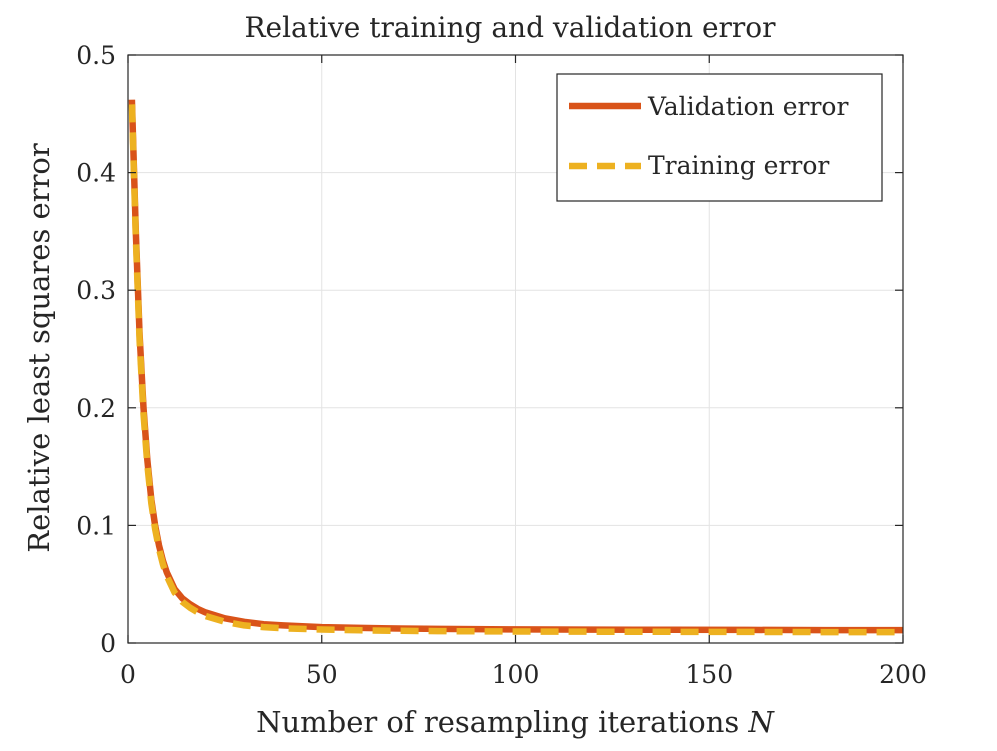  I want to click on x-axis-title-text: Number of resampling iterations, so click(502, 722).